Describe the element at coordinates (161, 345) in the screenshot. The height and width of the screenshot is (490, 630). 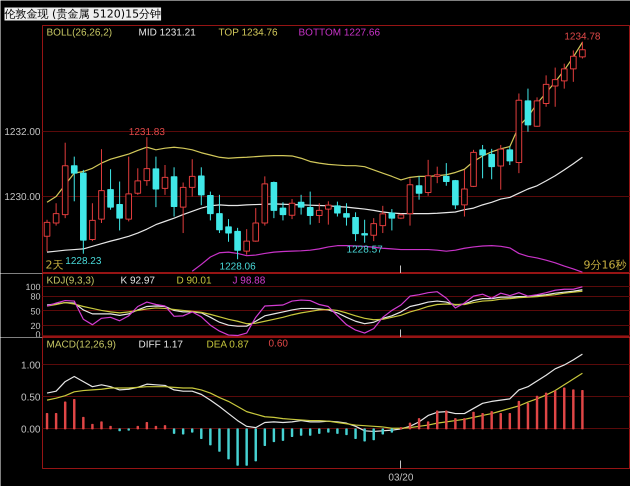
I see `text: DIFF 1.17` at that location.